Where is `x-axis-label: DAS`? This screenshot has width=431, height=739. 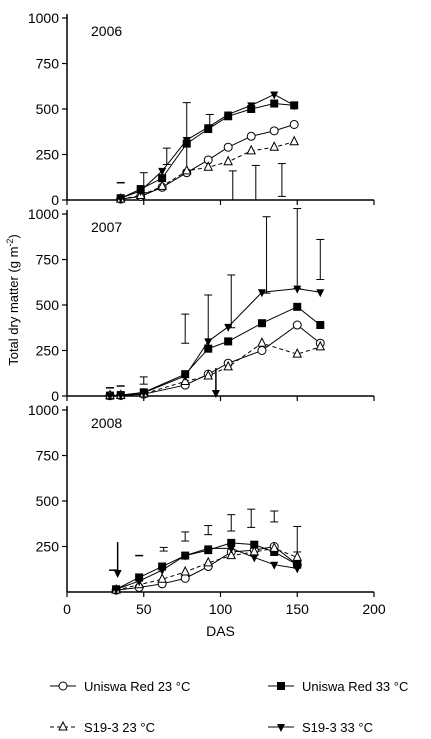
x-axis-label: DAS is located at coordinates (220, 631).